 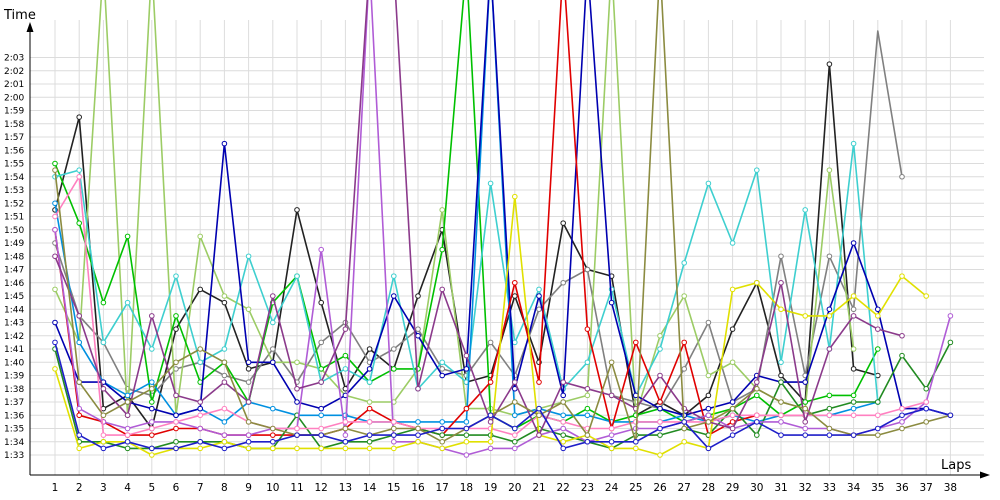 I want to click on y-tick-label: 1:54, so click(x=14, y=178).